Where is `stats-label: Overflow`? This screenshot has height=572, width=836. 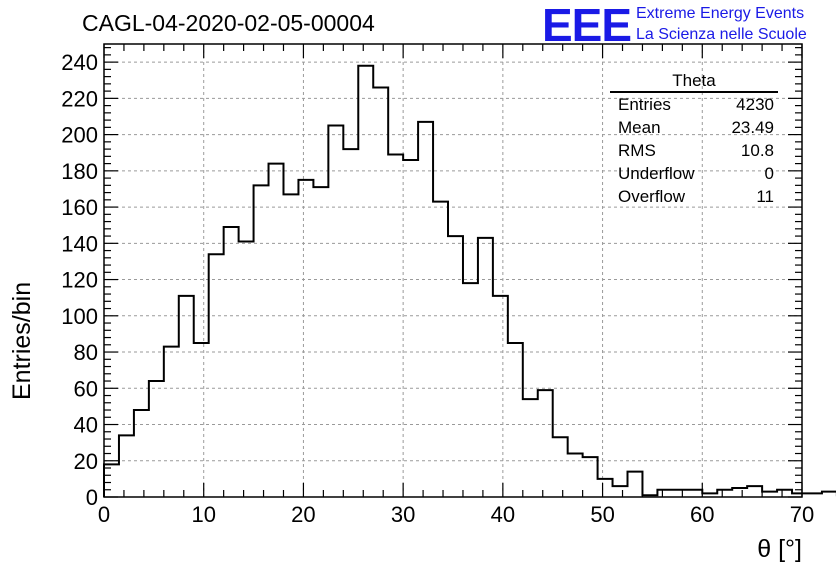
stats-label: Overflow is located at coordinates (652, 196).